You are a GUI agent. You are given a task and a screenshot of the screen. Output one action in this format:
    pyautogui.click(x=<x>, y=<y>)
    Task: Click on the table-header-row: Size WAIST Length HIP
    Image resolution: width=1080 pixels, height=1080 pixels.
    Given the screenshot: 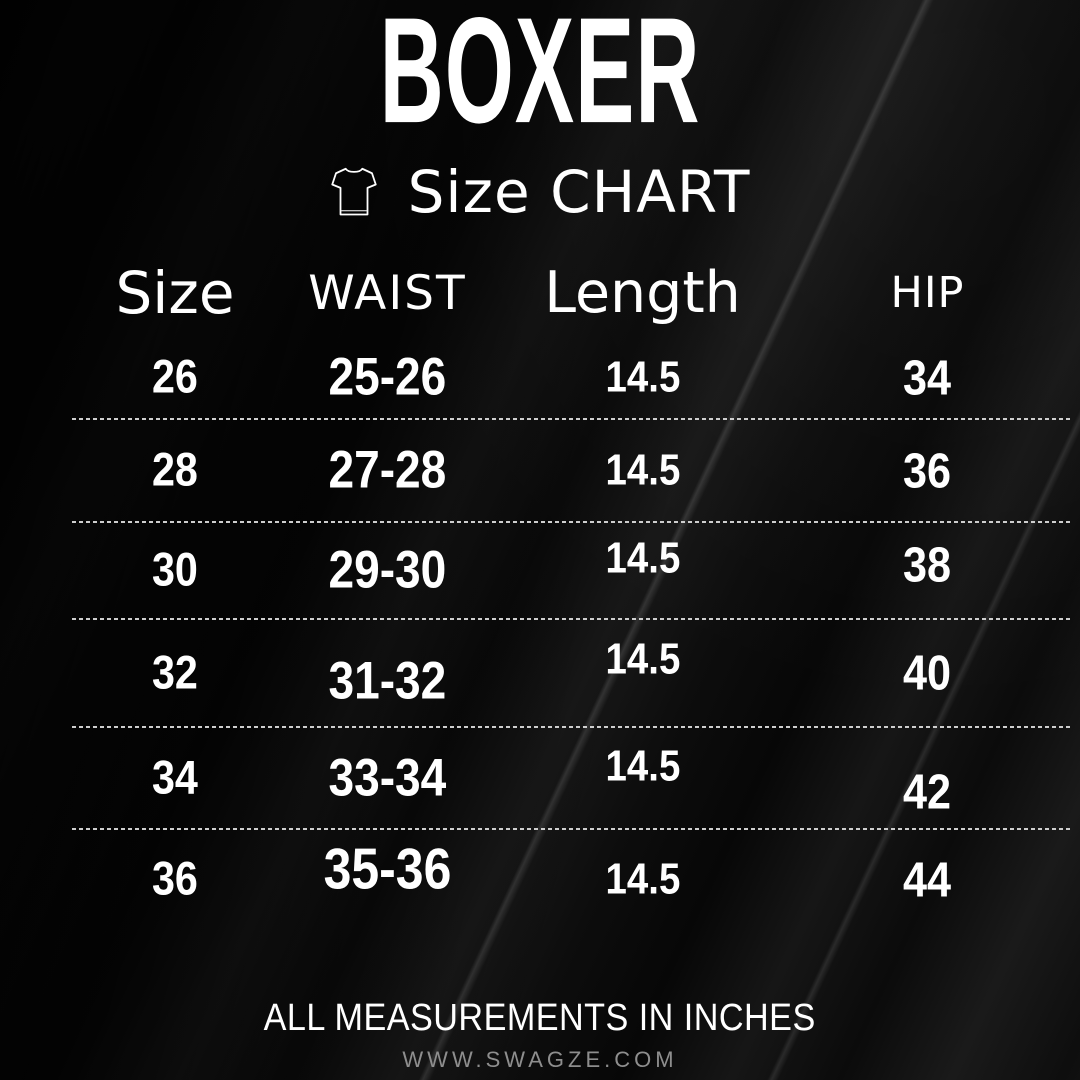 What is the action you would take?
    pyautogui.click(x=567, y=293)
    